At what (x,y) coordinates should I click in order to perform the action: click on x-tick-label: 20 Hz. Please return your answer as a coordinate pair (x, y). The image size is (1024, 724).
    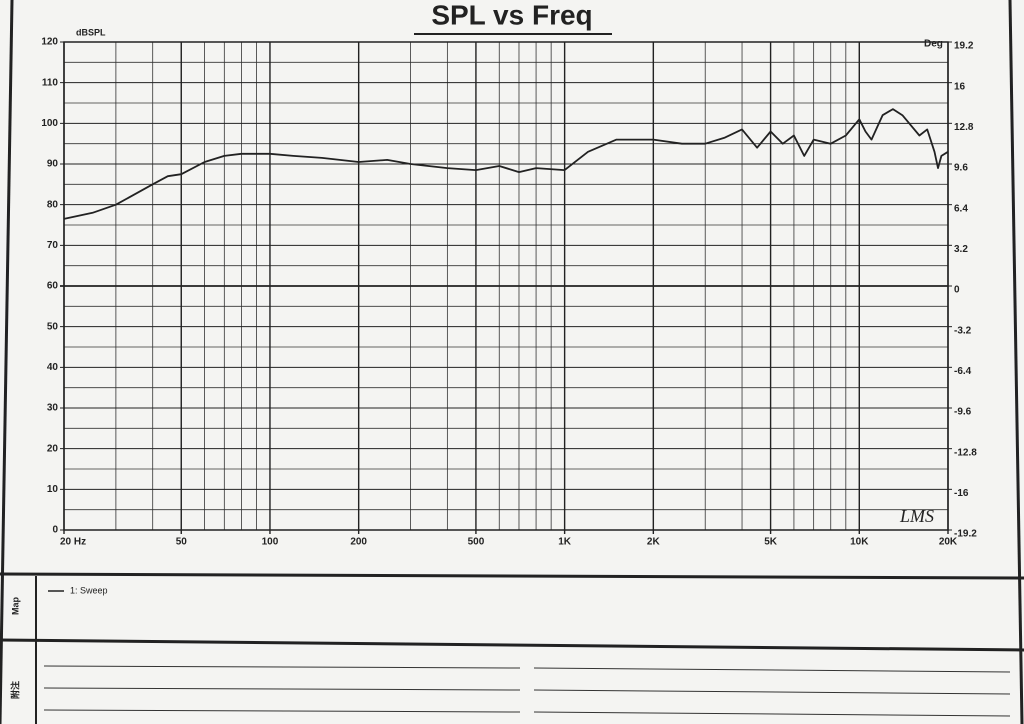
    Looking at the image, I should click on (73, 542).